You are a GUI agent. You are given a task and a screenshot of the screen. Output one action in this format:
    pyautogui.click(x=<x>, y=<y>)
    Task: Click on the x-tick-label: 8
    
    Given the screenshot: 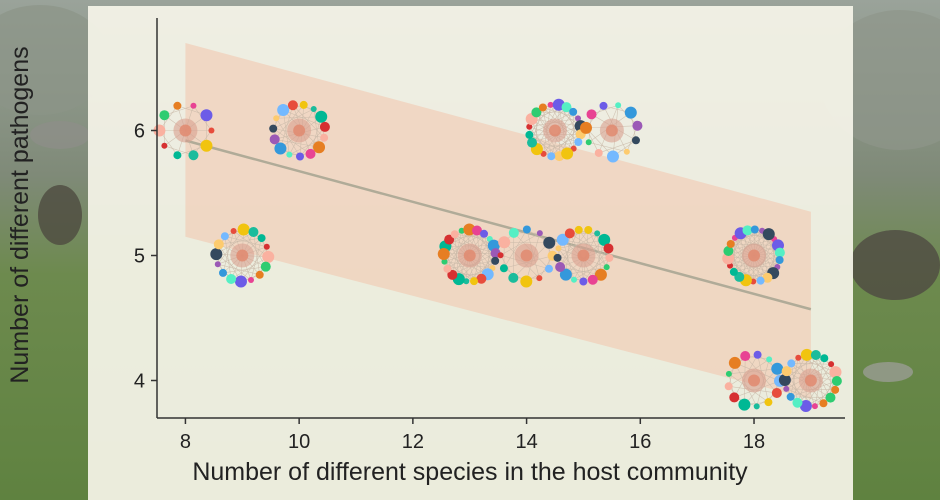 What is the action you would take?
    pyautogui.click(x=185, y=442)
    